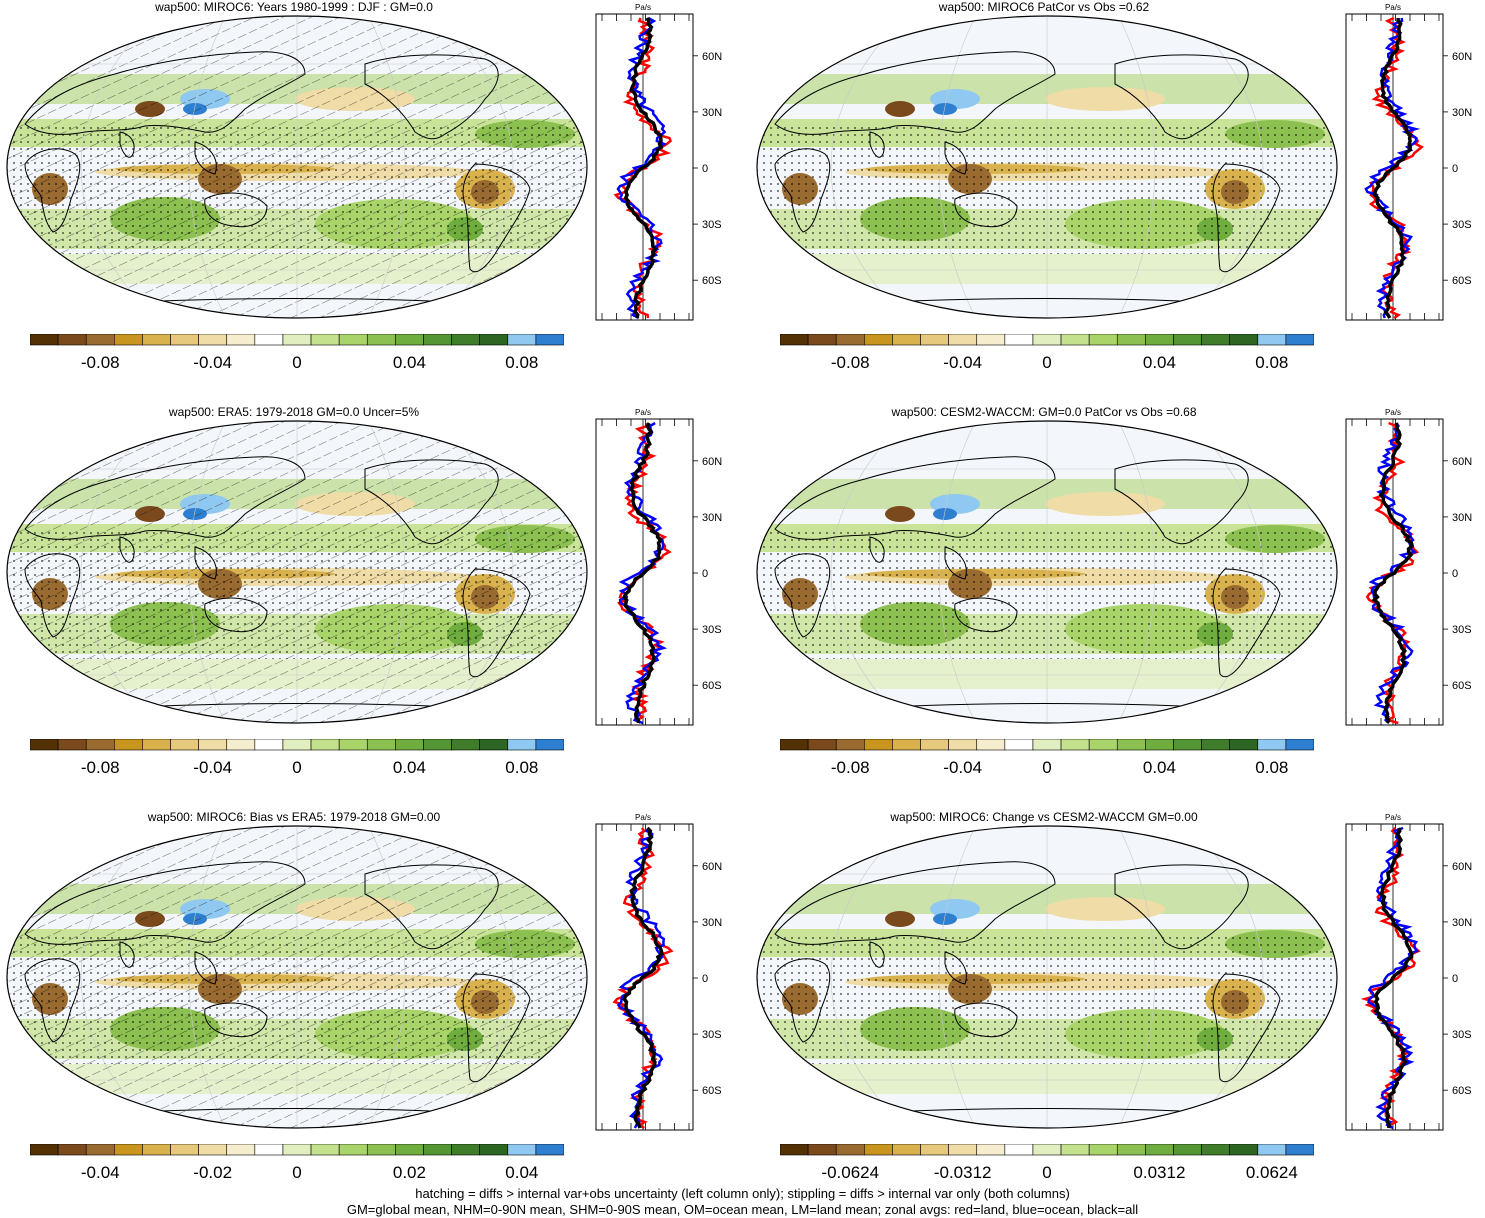  What do you see at coordinates (1295, 863) in the screenshot?
I see `coast-greenland` at bounding box center [1295, 863].